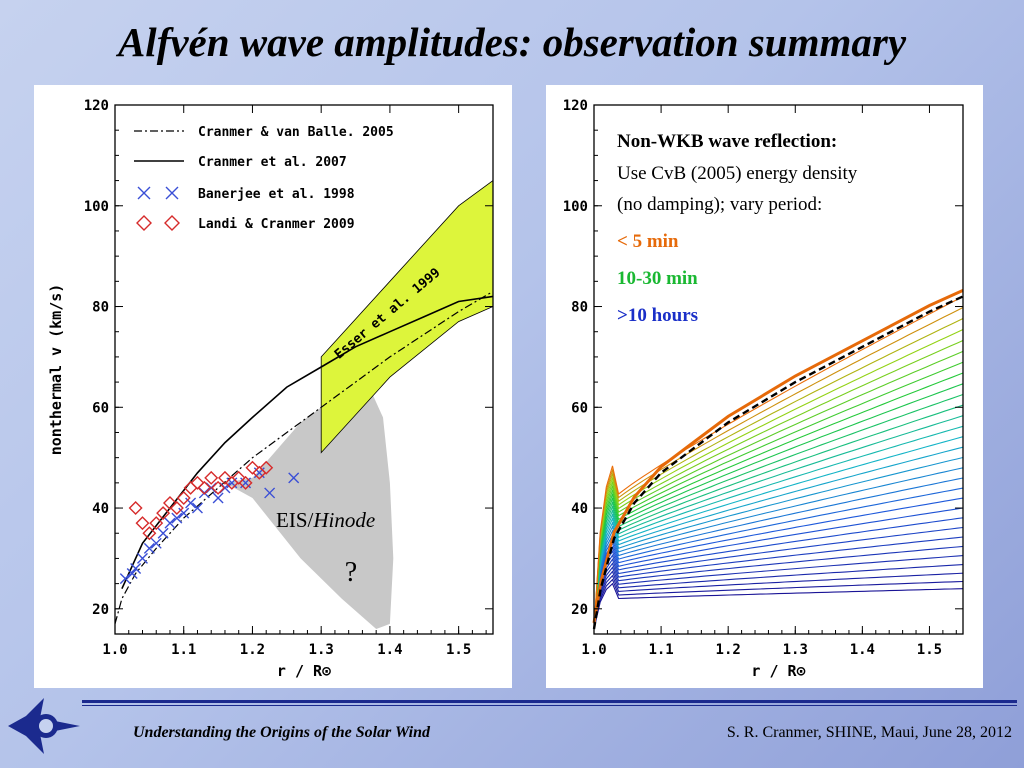 Image resolution: width=1024 pixels, height=768 pixels. Describe the element at coordinates (549, 701) in the screenshot. I see `footer-rule` at that location.